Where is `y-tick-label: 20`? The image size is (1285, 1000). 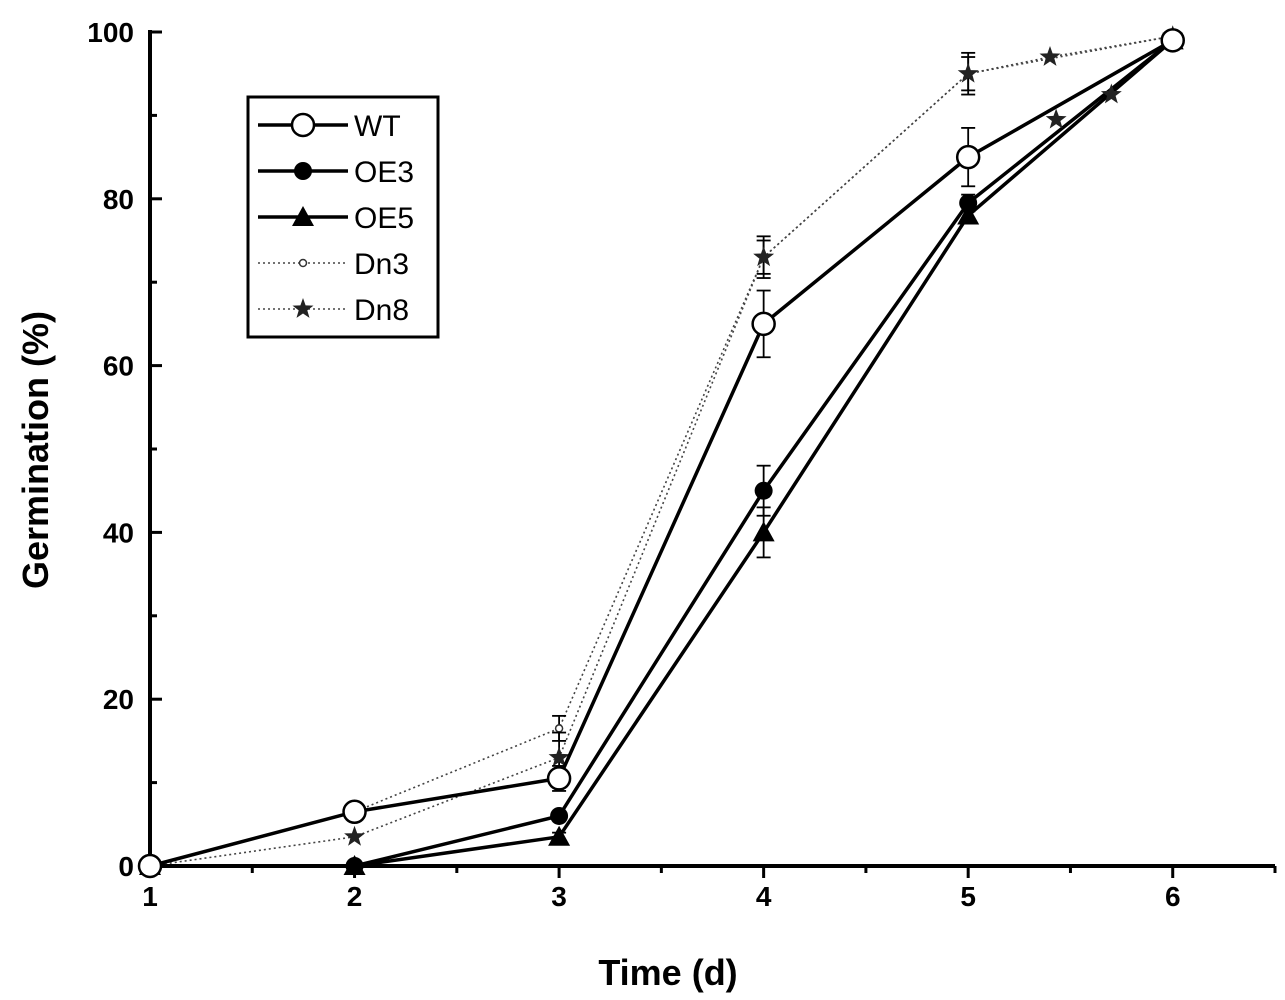 y-tick-label: 20 is located at coordinates (118, 699).